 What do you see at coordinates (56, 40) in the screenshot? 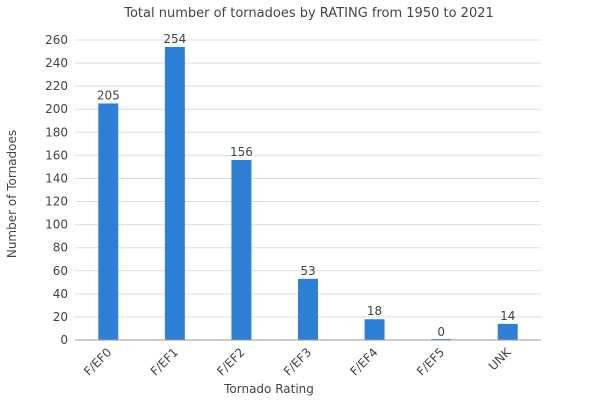
I see `y-tick-label: 260` at bounding box center [56, 40].